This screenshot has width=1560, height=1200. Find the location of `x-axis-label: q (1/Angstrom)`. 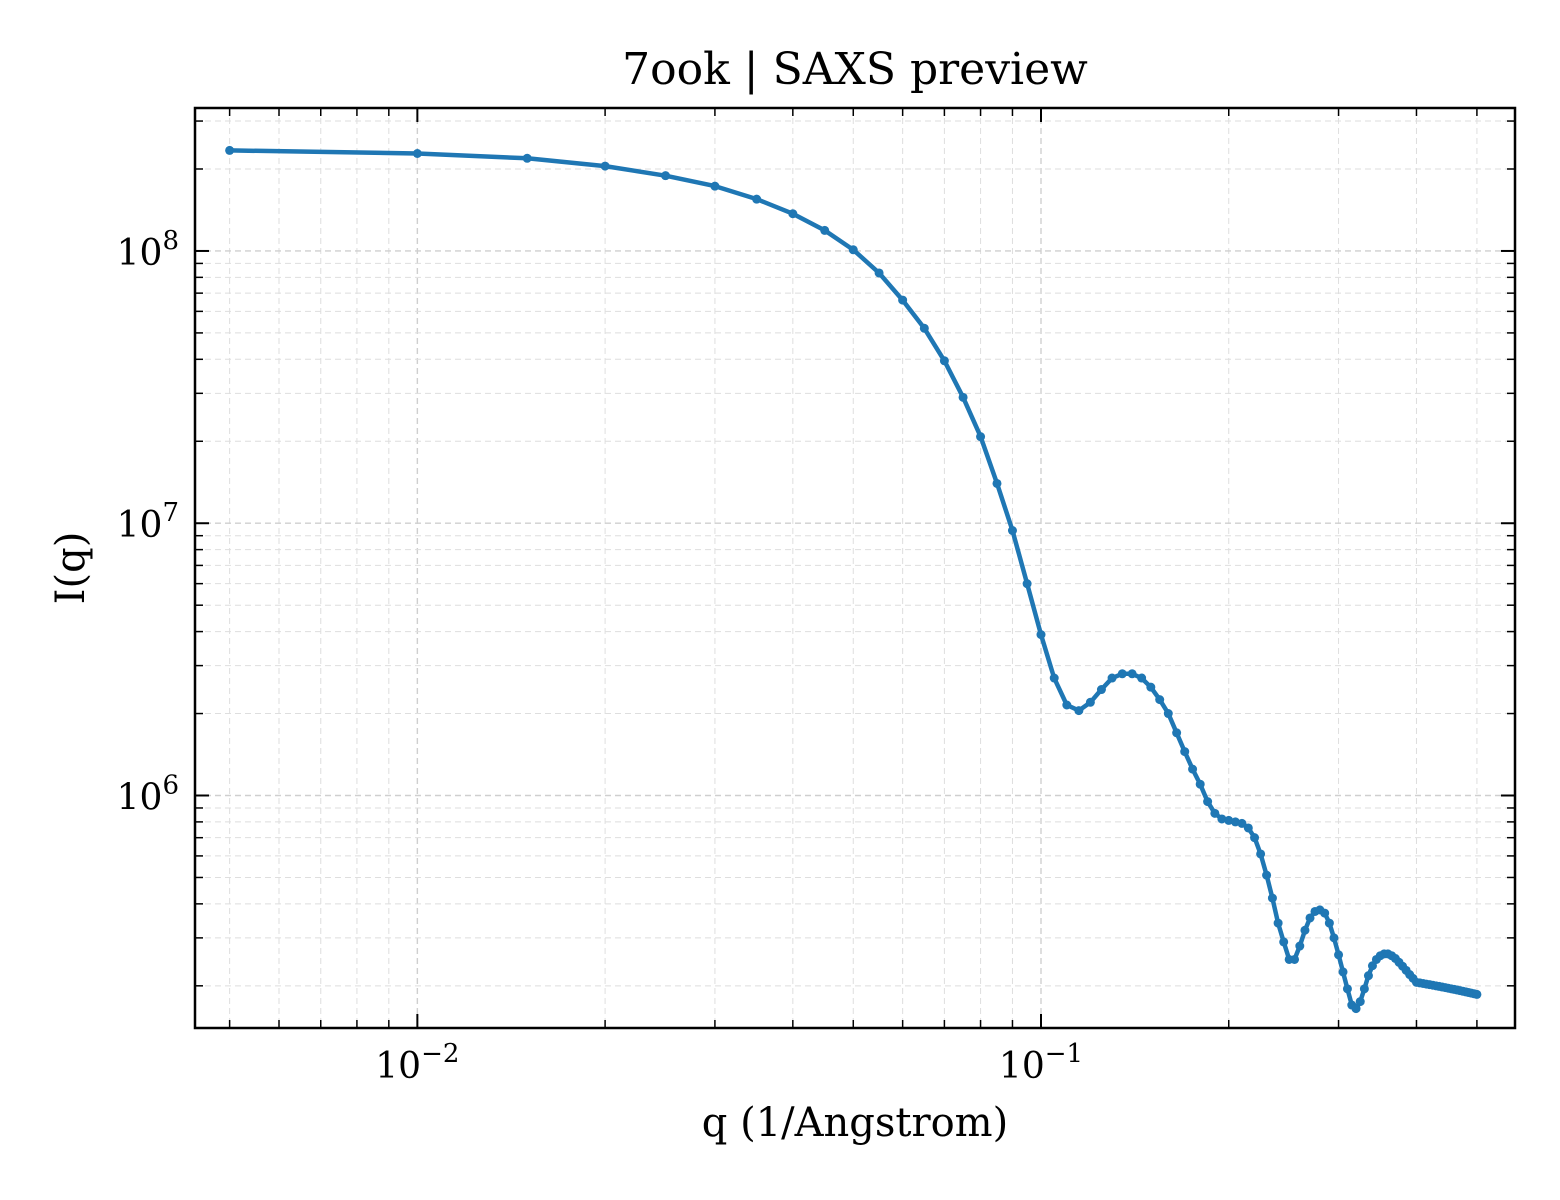

x-axis-label: q (1/Angstrom) is located at coordinates (855, 1123).